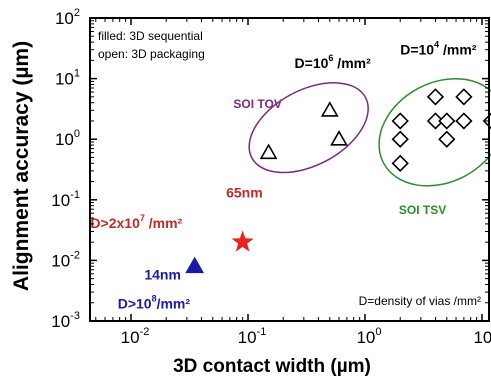 The height and width of the screenshot is (379, 491). I want to click on y-tick-label: 10⁰, so click(67, 138).